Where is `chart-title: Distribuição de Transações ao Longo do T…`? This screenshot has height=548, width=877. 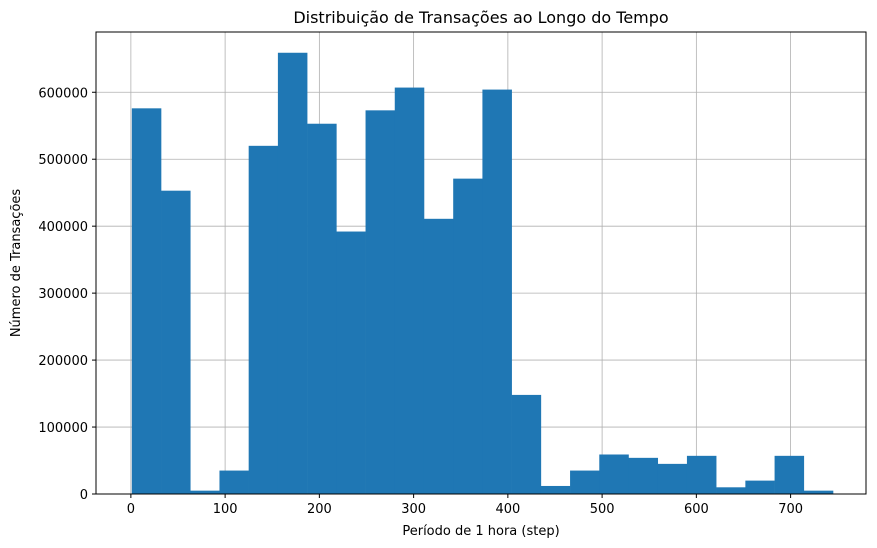 chart-title: Distribuição de Transações ao Longo do T… is located at coordinates (480, 17).